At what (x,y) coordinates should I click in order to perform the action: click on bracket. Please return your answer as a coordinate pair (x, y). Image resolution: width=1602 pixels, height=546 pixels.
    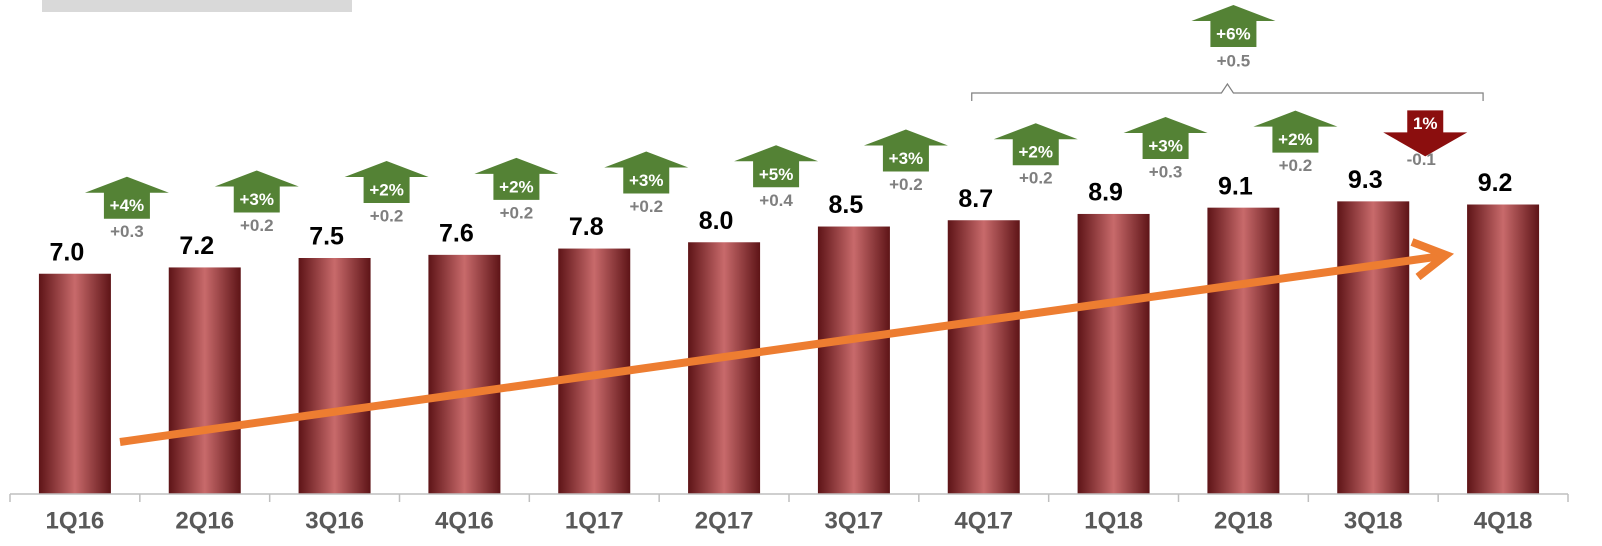
    Looking at the image, I should click on (1227, 91).